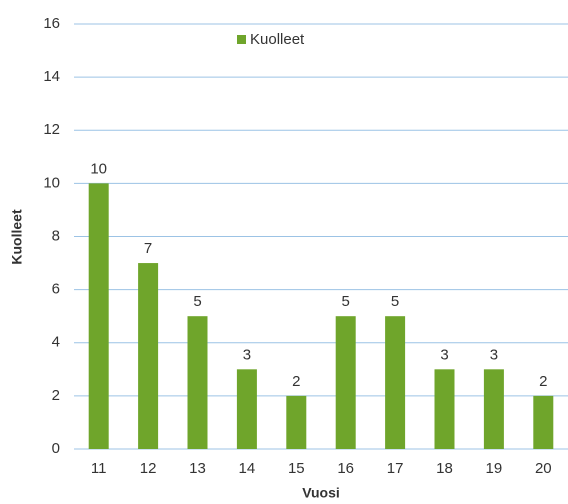 The image size is (568, 504). What do you see at coordinates (494, 468) in the screenshot?
I see `x-tick-label: 19` at bounding box center [494, 468].